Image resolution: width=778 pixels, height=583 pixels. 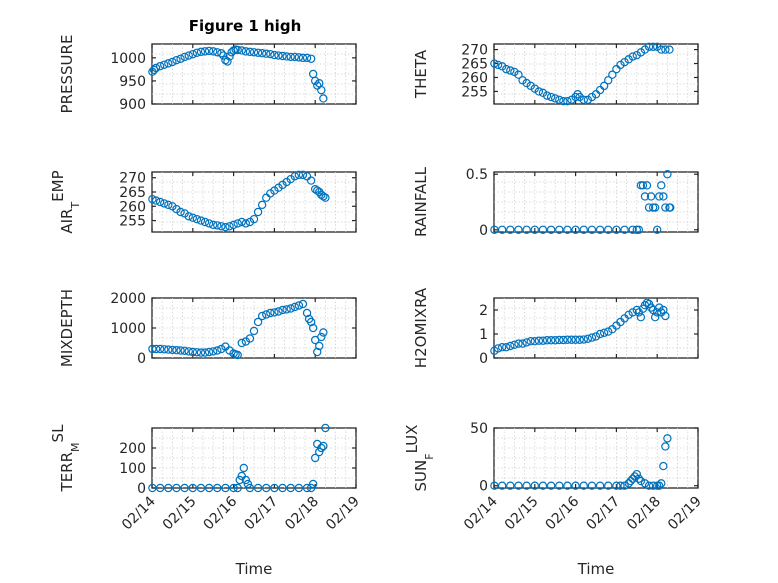 I want to click on y-axis-label: MIXDEPTH, so click(x=67, y=328).